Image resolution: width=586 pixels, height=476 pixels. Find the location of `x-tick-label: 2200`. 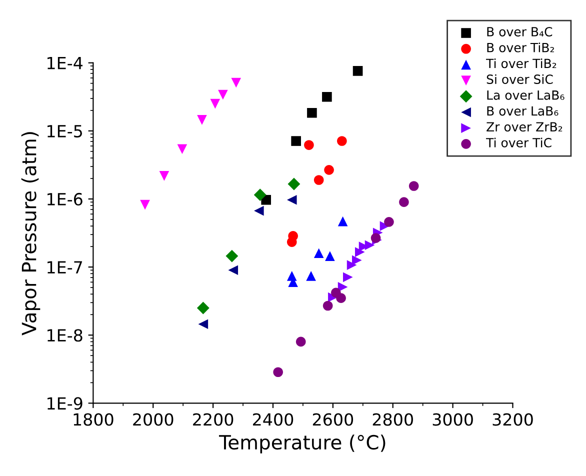

x-tick-label: 2200 is located at coordinates (213, 419).